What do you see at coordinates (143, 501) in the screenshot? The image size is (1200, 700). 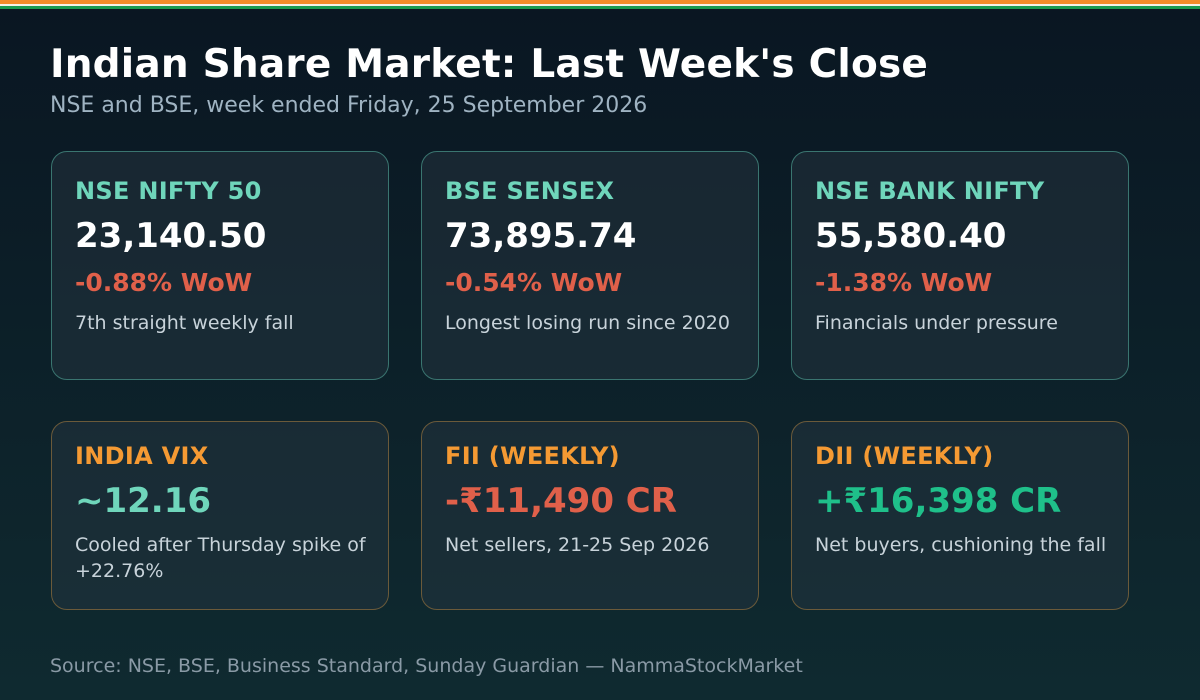 I see `card-value: ~12.16` at bounding box center [143, 501].